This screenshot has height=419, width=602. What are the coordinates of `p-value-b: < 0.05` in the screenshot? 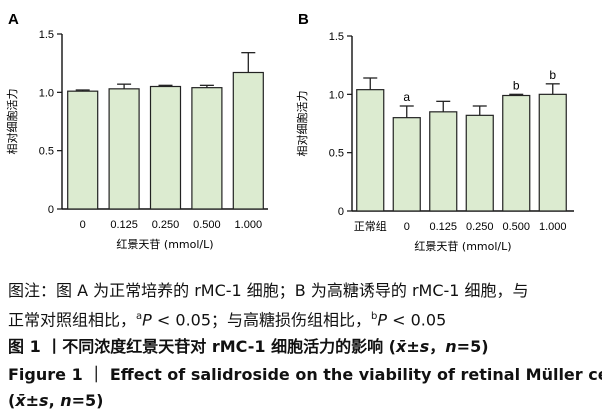 It's located at (417, 320).